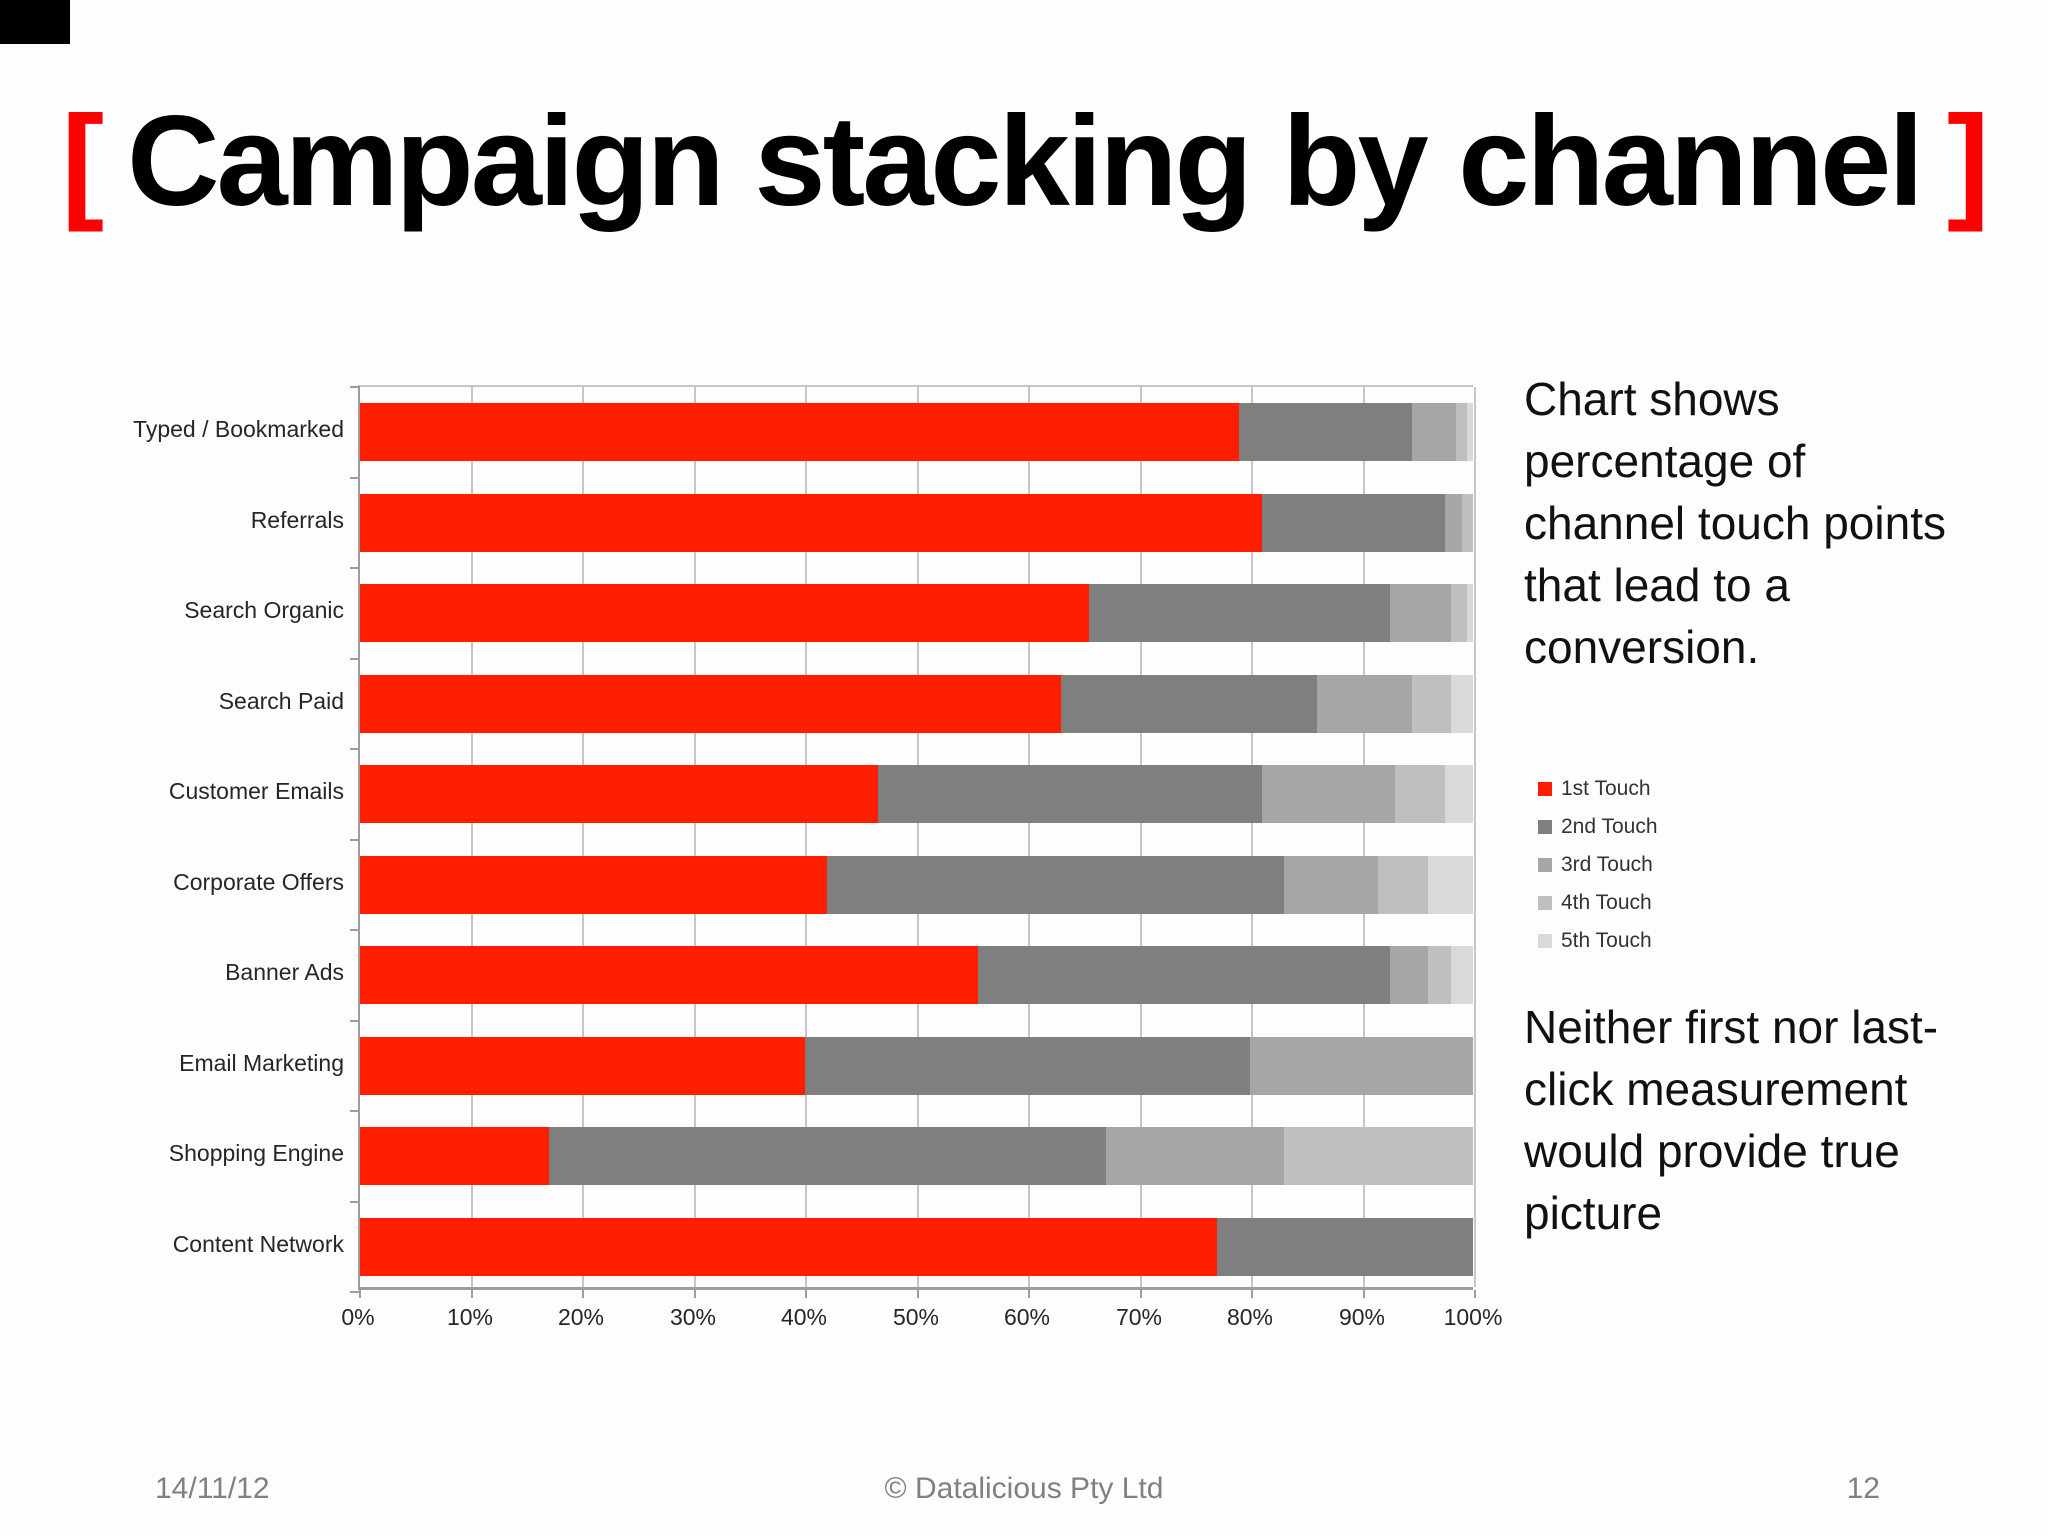 This screenshot has width=2048, height=1536. I want to click on title-text: Campaign stacking by channel, so click(1025, 161).